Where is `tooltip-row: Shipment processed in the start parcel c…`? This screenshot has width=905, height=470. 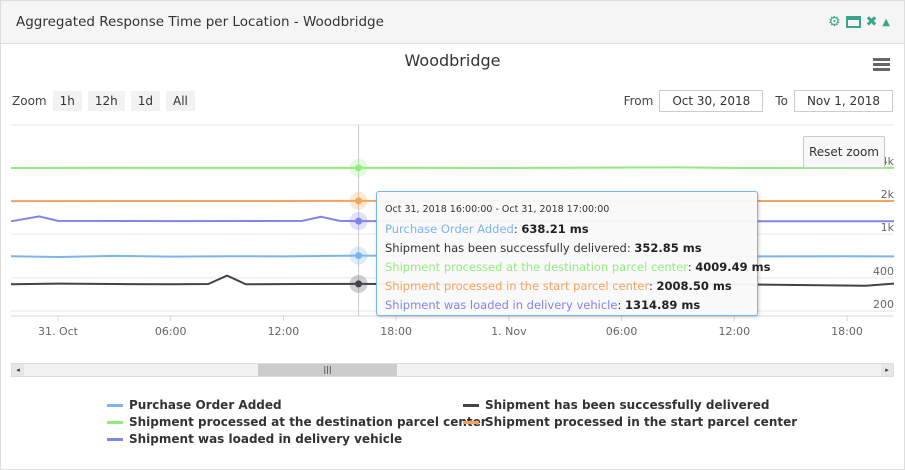 tooltip-row: Shipment processed in the start parcel c… is located at coordinates (558, 286).